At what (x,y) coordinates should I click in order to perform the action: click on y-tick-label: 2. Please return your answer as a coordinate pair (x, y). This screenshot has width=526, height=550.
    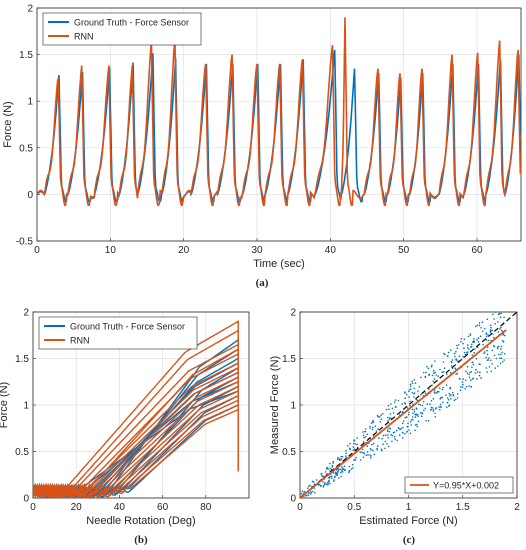
    Looking at the image, I should click on (26, 313).